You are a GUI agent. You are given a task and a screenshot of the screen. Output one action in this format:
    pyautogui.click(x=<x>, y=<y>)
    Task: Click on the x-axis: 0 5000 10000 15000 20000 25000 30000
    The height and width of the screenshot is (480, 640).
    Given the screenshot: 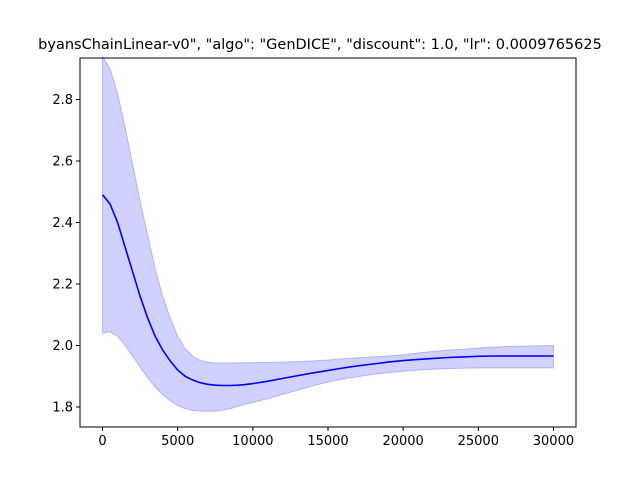 What is the action you would take?
    pyautogui.click(x=336, y=438)
    